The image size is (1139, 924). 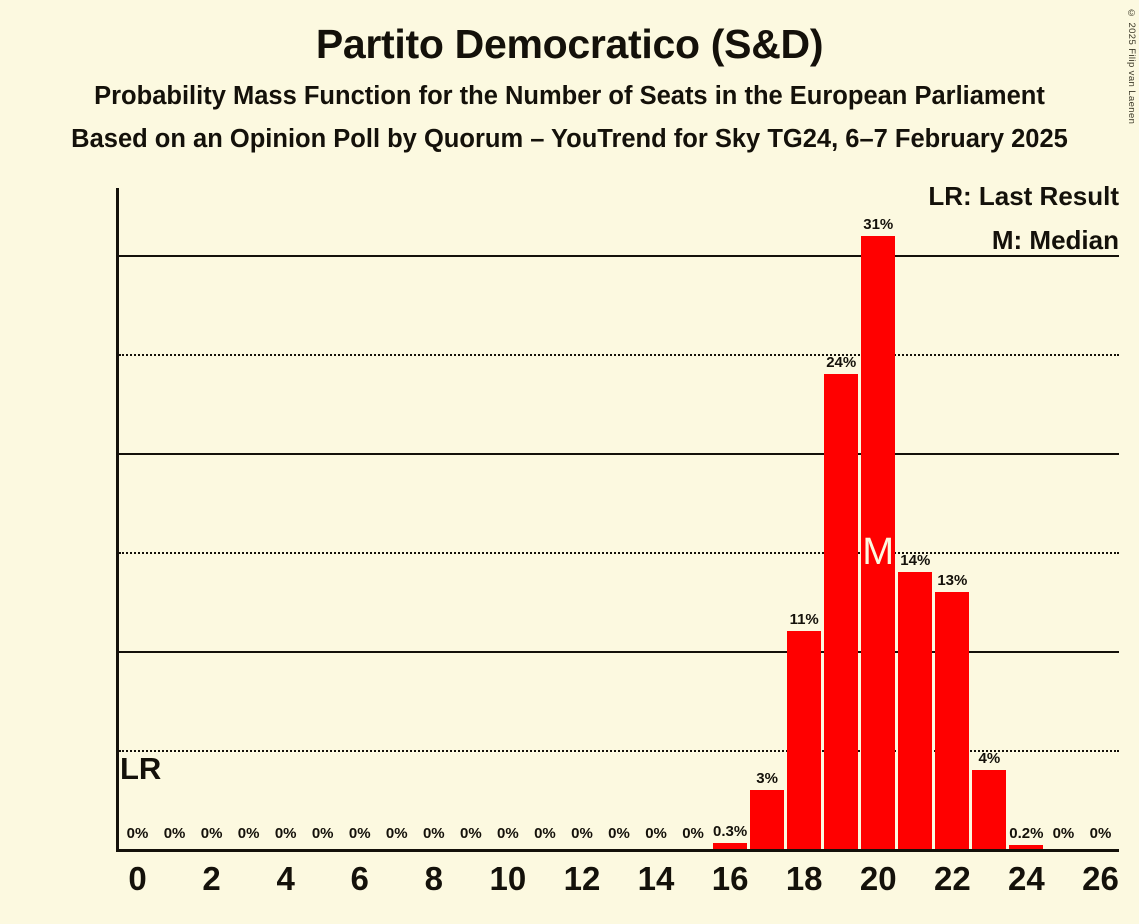 What do you see at coordinates (730, 518) in the screenshot?
I see `bar-slot: 0.3%` at bounding box center [730, 518].